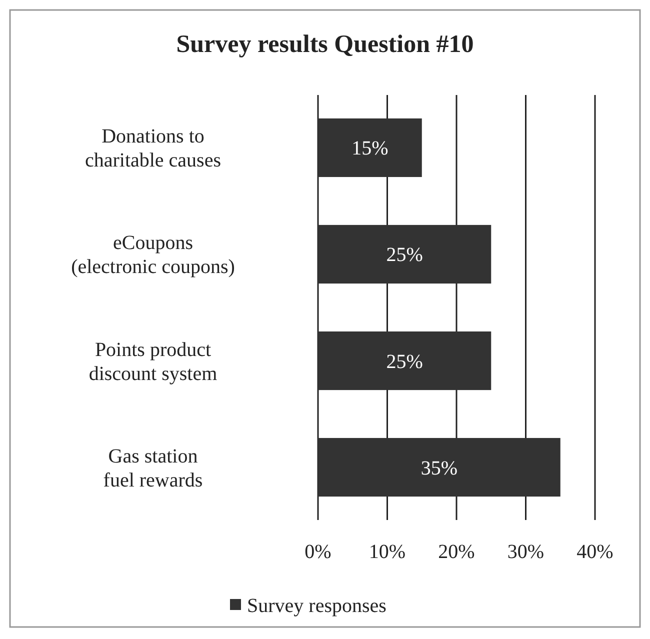 This screenshot has height=639, width=650. Describe the element at coordinates (153, 468) in the screenshot. I see `y-tick-label: Gas station fuel rewards` at that location.